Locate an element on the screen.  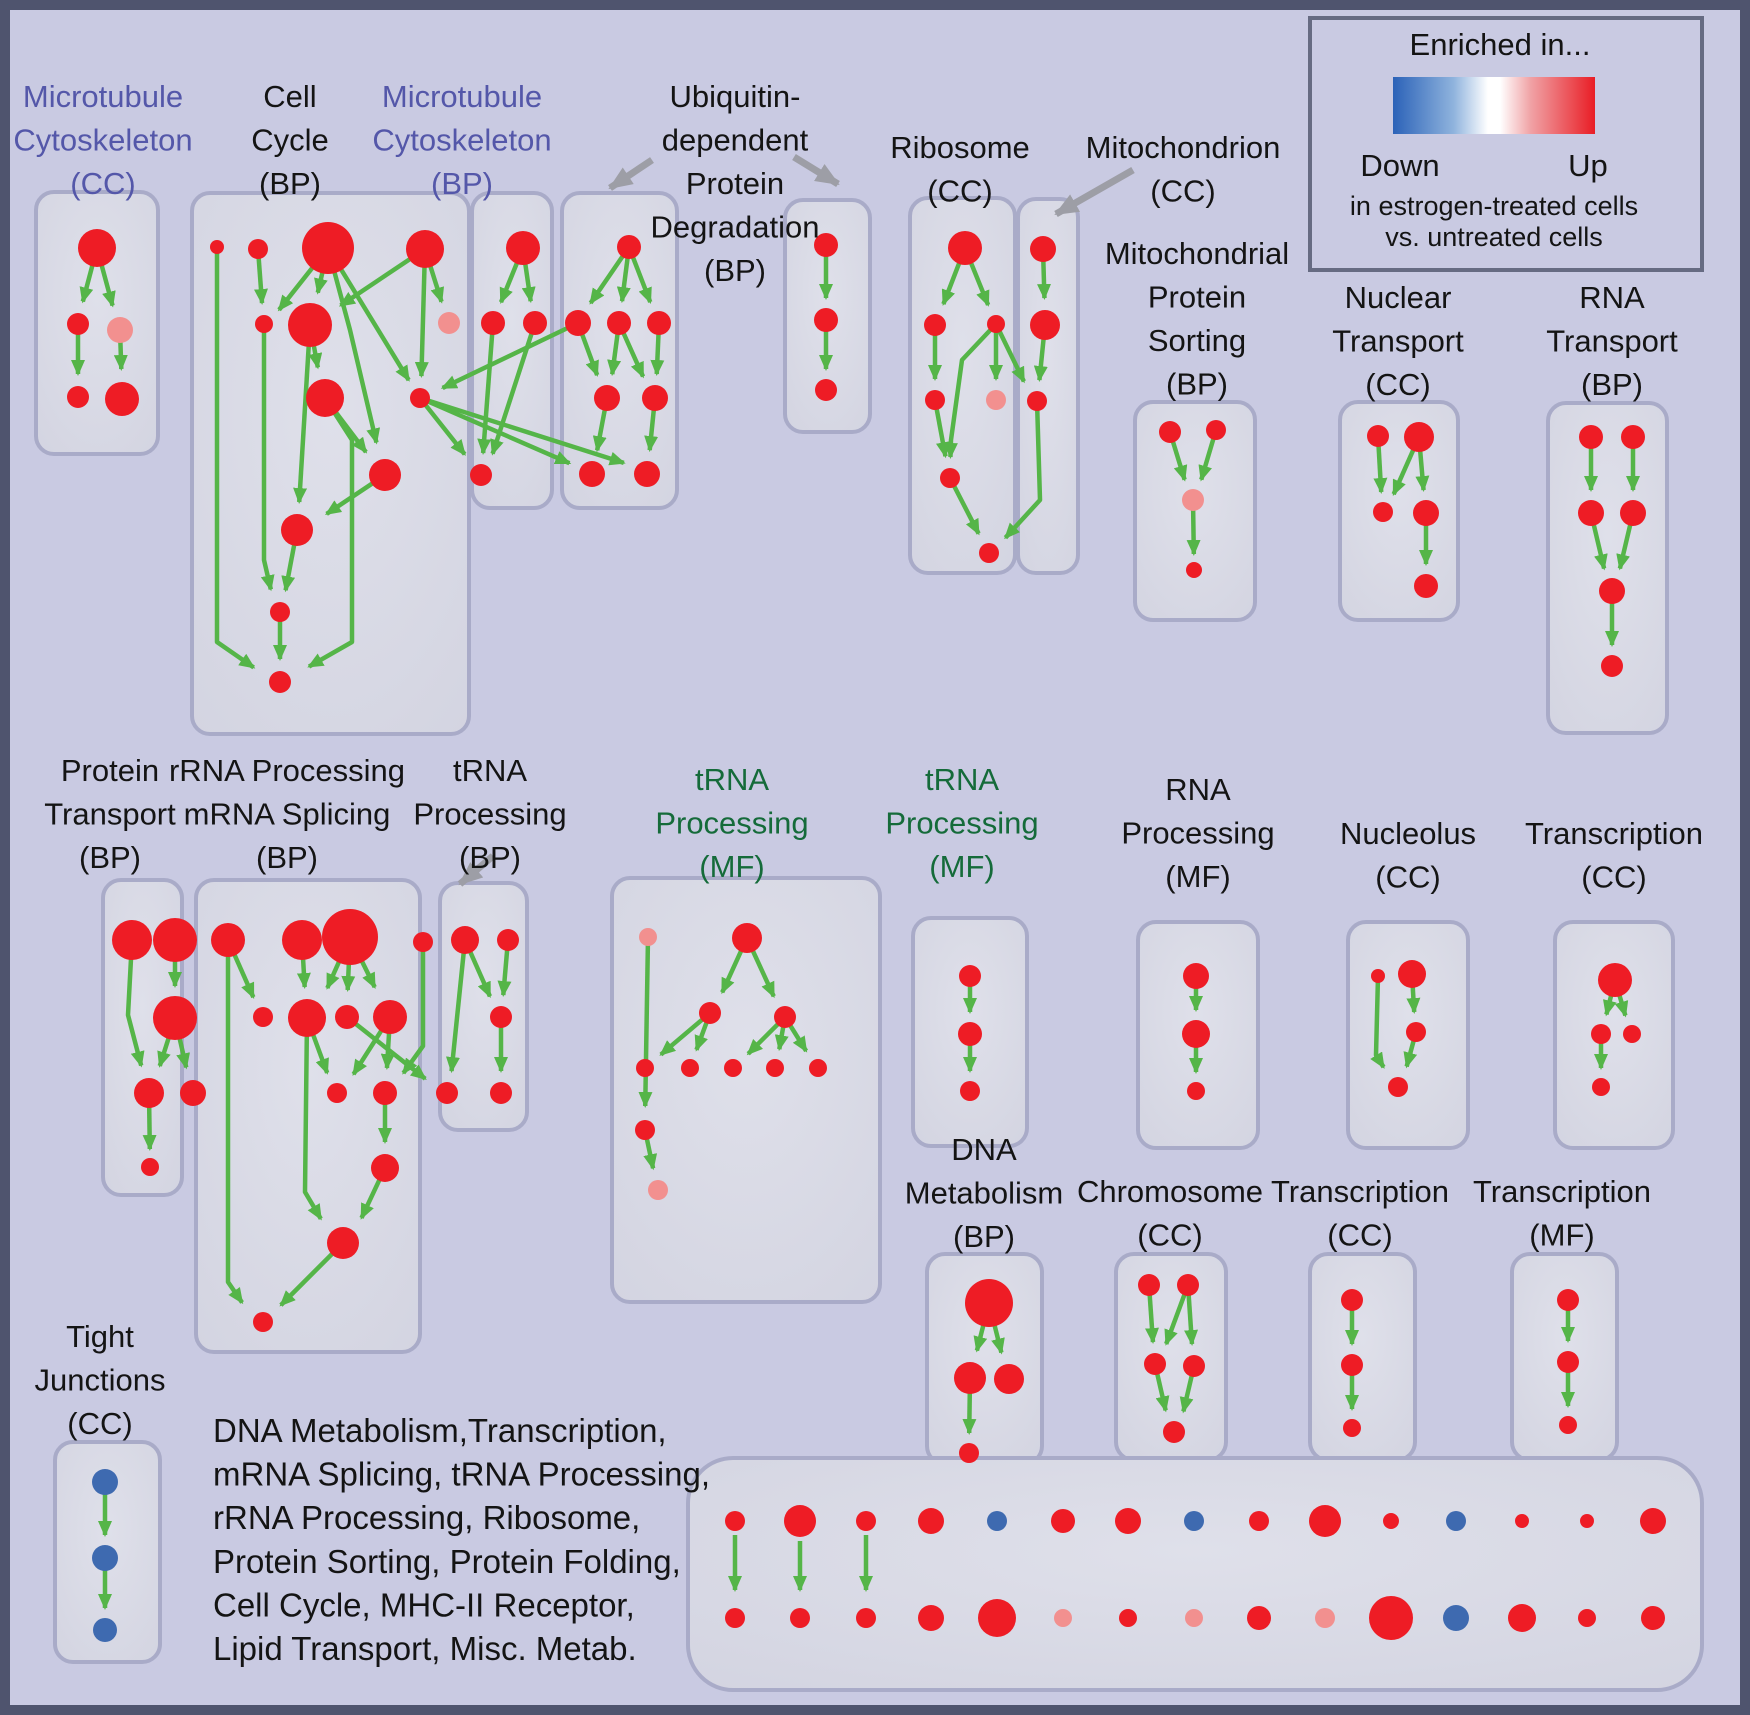
label-rrna-processing-mrna-splicing-bp-line-3: (BP) is located at coordinates (287, 857).